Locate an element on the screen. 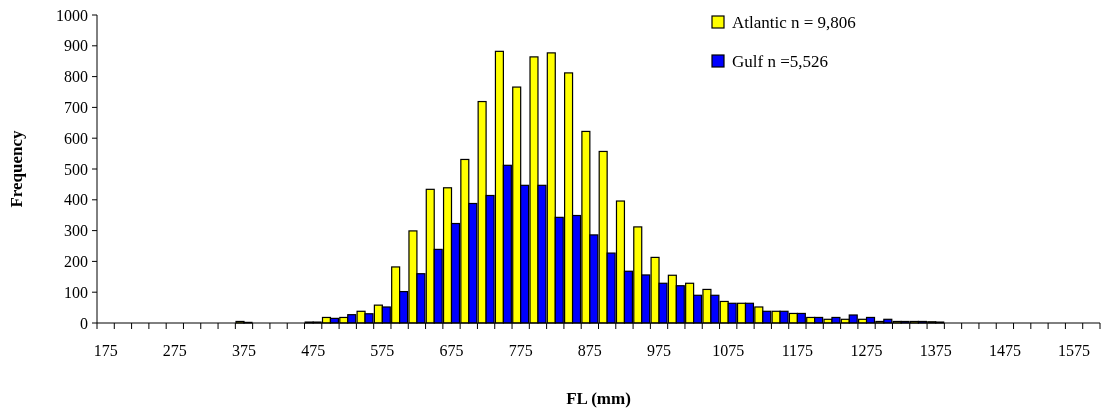  x-tick-label: 1375 is located at coordinates (935, 350).